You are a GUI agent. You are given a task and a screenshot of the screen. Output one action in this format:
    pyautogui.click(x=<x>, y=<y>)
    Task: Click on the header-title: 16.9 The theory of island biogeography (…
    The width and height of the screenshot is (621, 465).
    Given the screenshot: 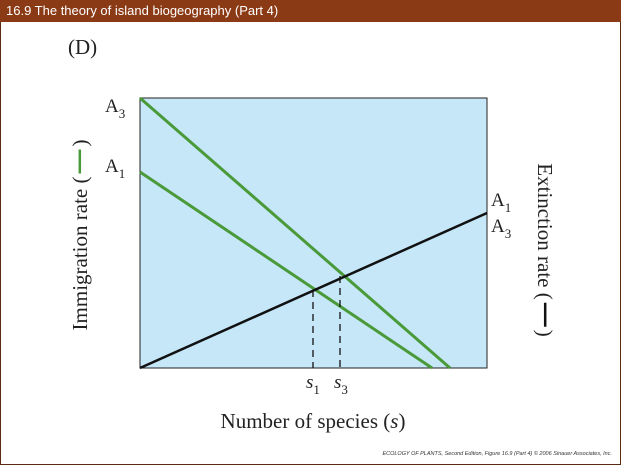 What is the action you would take?
    pyautogui.click(x=142, y=10)
    